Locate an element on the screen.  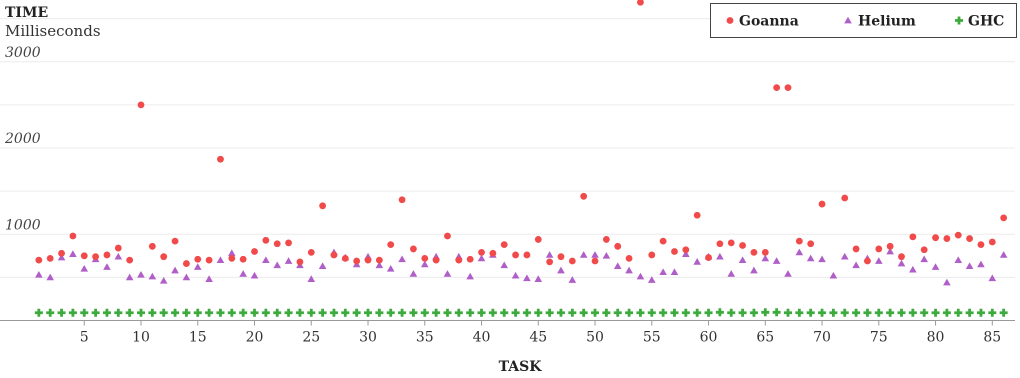
x-tick-label: 5 is located at coordinates (84, 338).